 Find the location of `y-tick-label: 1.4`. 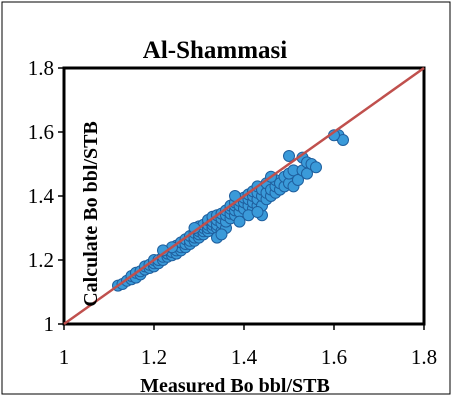

y-tick-label: 1.4 is located at coordinates (41, 196).